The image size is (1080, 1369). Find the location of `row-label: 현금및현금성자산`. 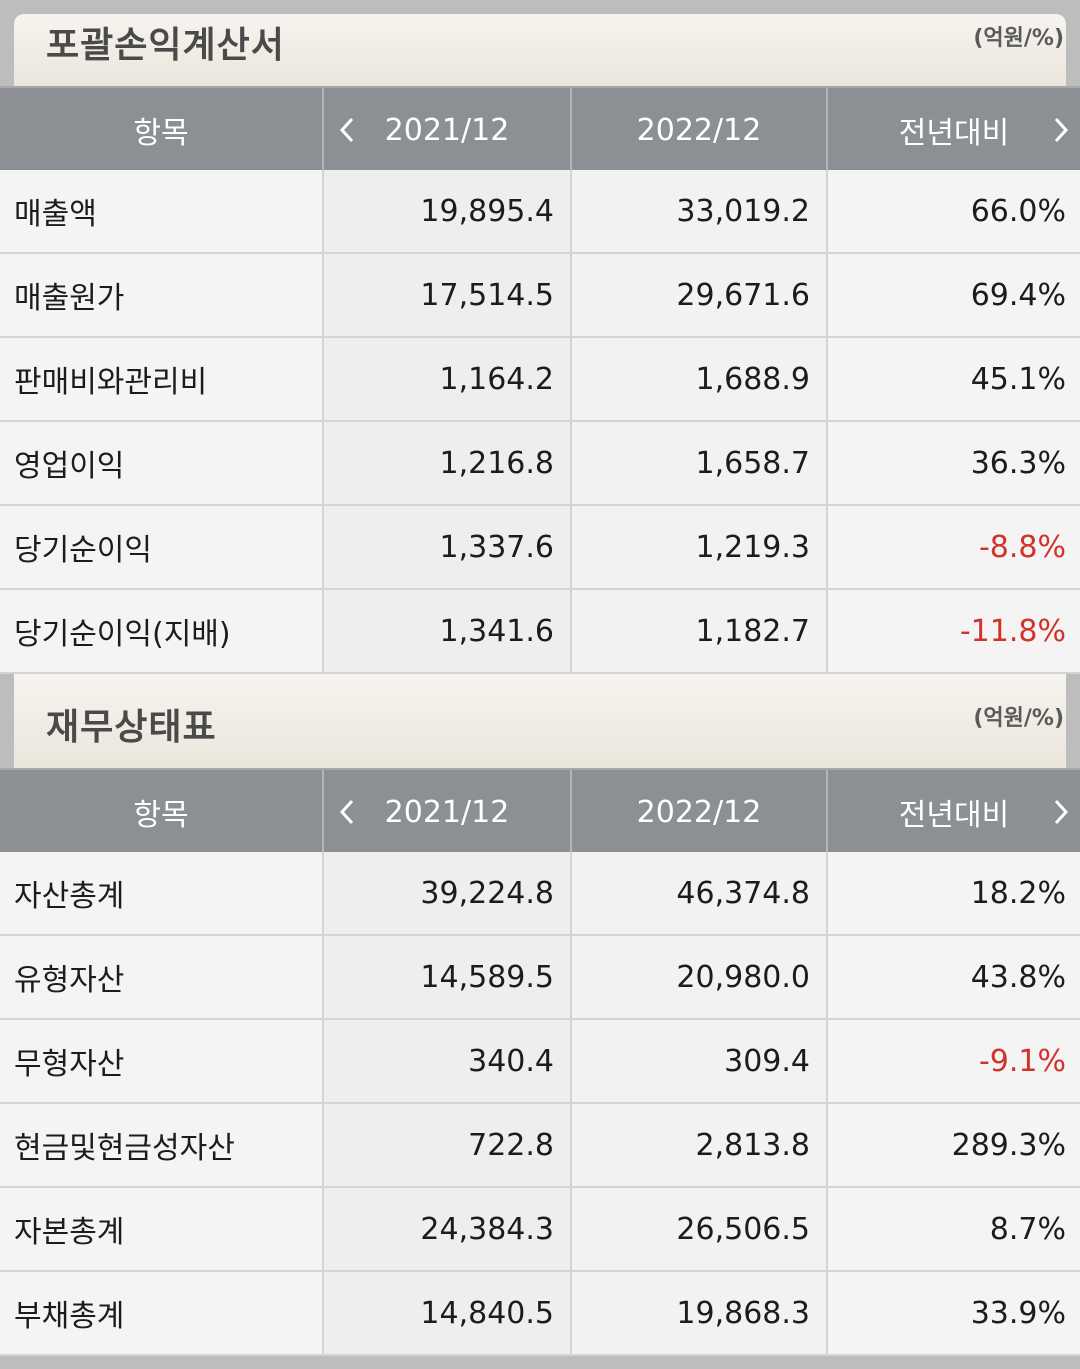

row-label: 현금및현금성자산 is located at coordinates (162, 1145).